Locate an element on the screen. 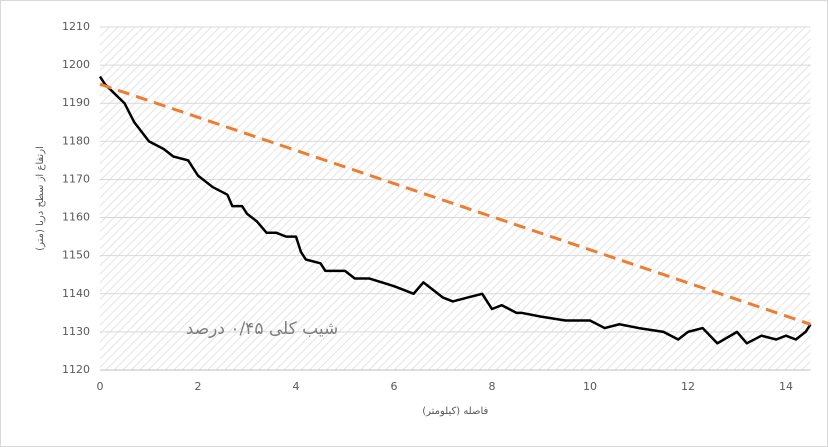  x-tick-label: 0 is located at coordinates (100, 386).